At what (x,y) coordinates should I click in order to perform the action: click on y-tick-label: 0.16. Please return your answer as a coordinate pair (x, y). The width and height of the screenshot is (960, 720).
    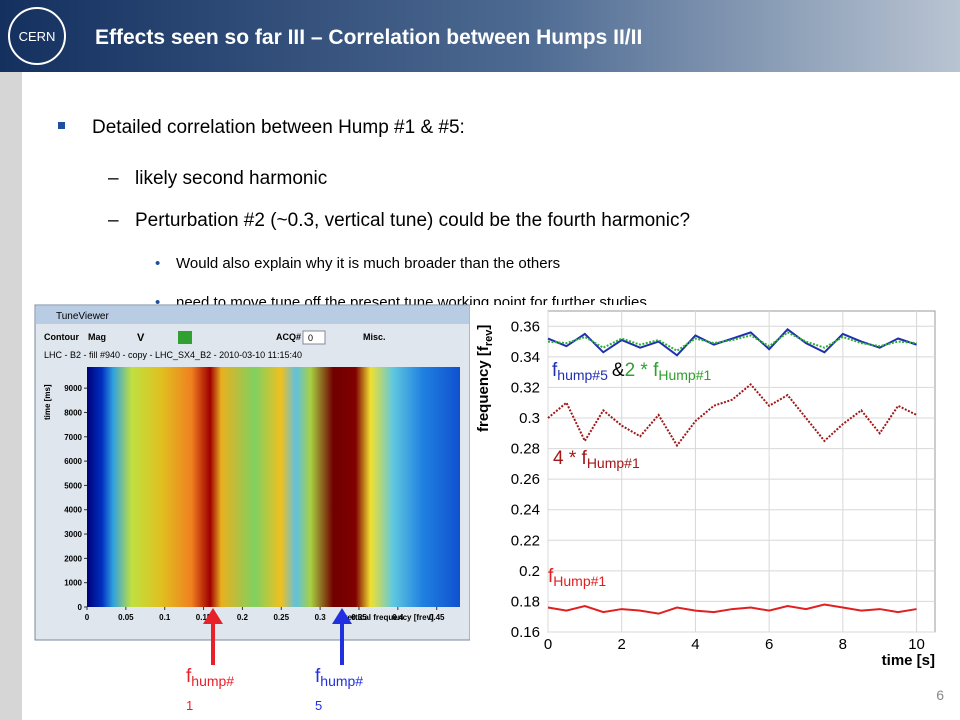
    Looking at the image, I should click on (525, 632).